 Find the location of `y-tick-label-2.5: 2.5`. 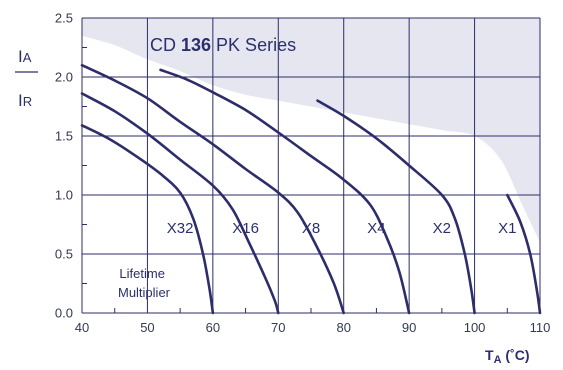

y-tick-label-2.5: 2.5 is located at coordinates (64, 18).